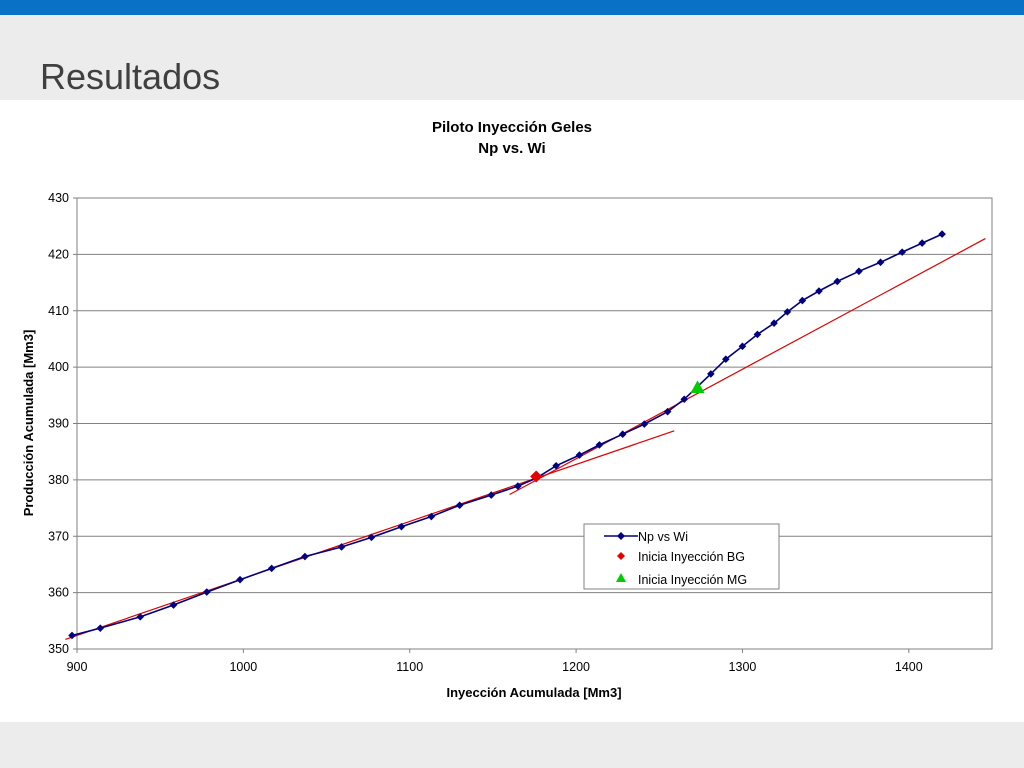 The image size is (1024, 768). Describe the element at coordinates (621, 536) in the screenshot. I see `legend-series-marker` at that location.